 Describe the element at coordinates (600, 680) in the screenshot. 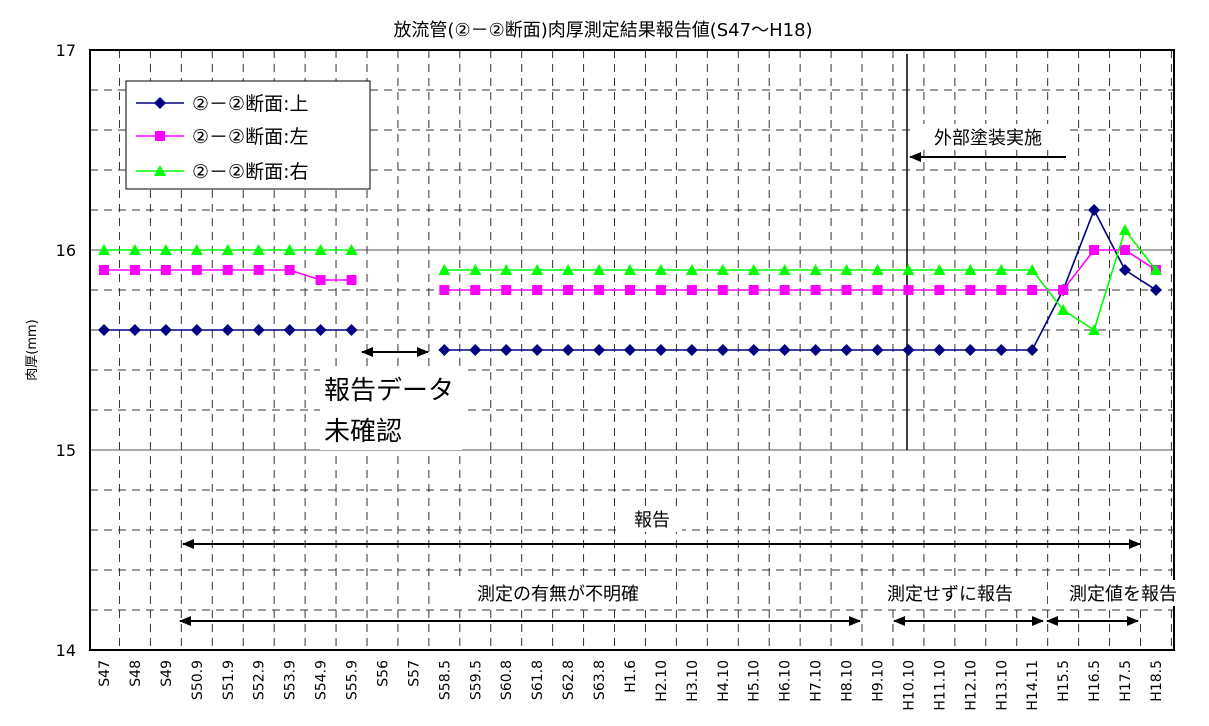

I see `x-tick-label: S63.8` at that location.